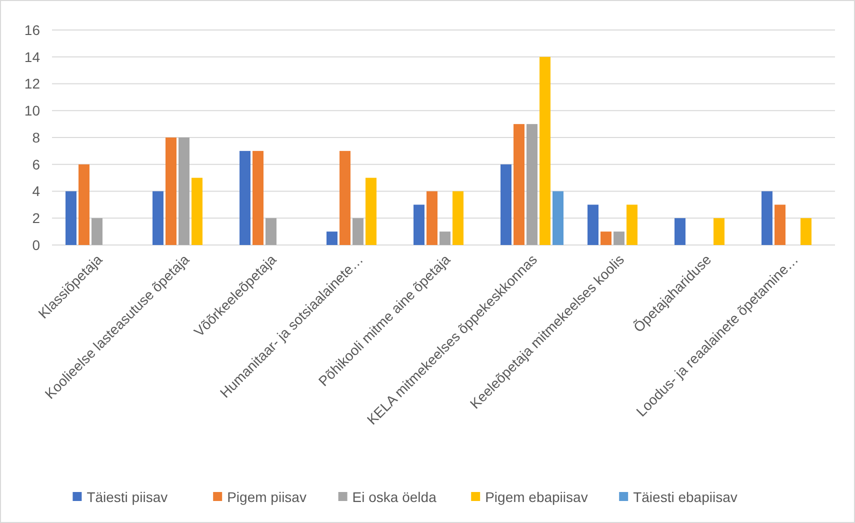  Describe the element at coordinates (32, 30) in the screenshot. I see `y-tick-label: 16` at that location.